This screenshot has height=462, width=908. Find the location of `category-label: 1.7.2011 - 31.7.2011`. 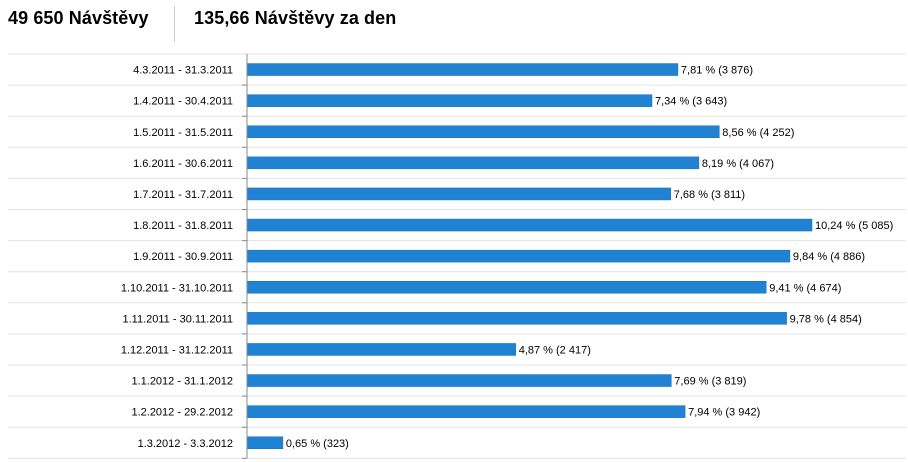

category-label: 1.7.2011 - 31.7.2011 is located at coordinates (183, 195).